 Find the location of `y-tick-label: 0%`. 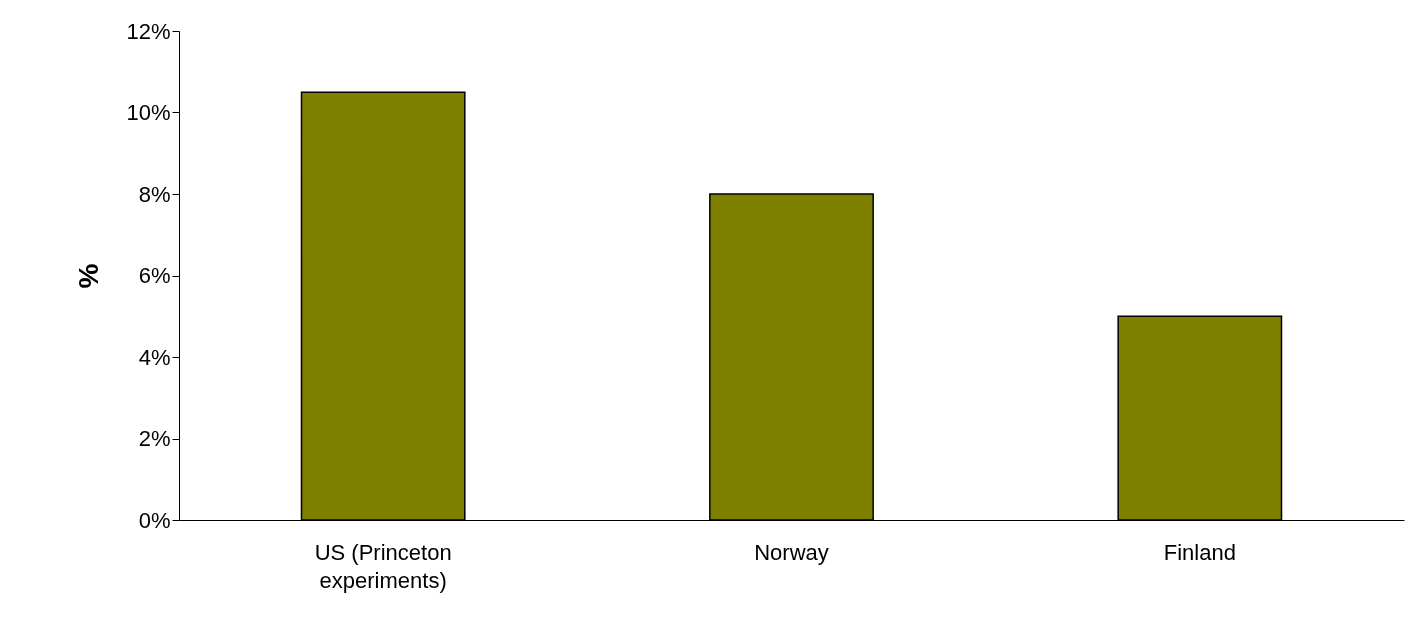

y-tick-label: 0% is located at coordinates (154, 520).